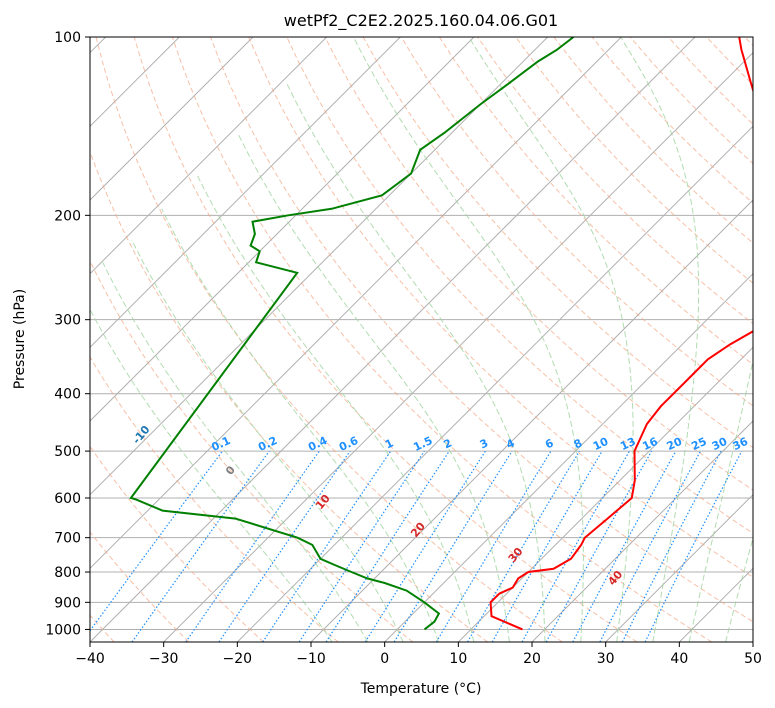  I want to click on x-tick-label: −30, so click(164, 659).